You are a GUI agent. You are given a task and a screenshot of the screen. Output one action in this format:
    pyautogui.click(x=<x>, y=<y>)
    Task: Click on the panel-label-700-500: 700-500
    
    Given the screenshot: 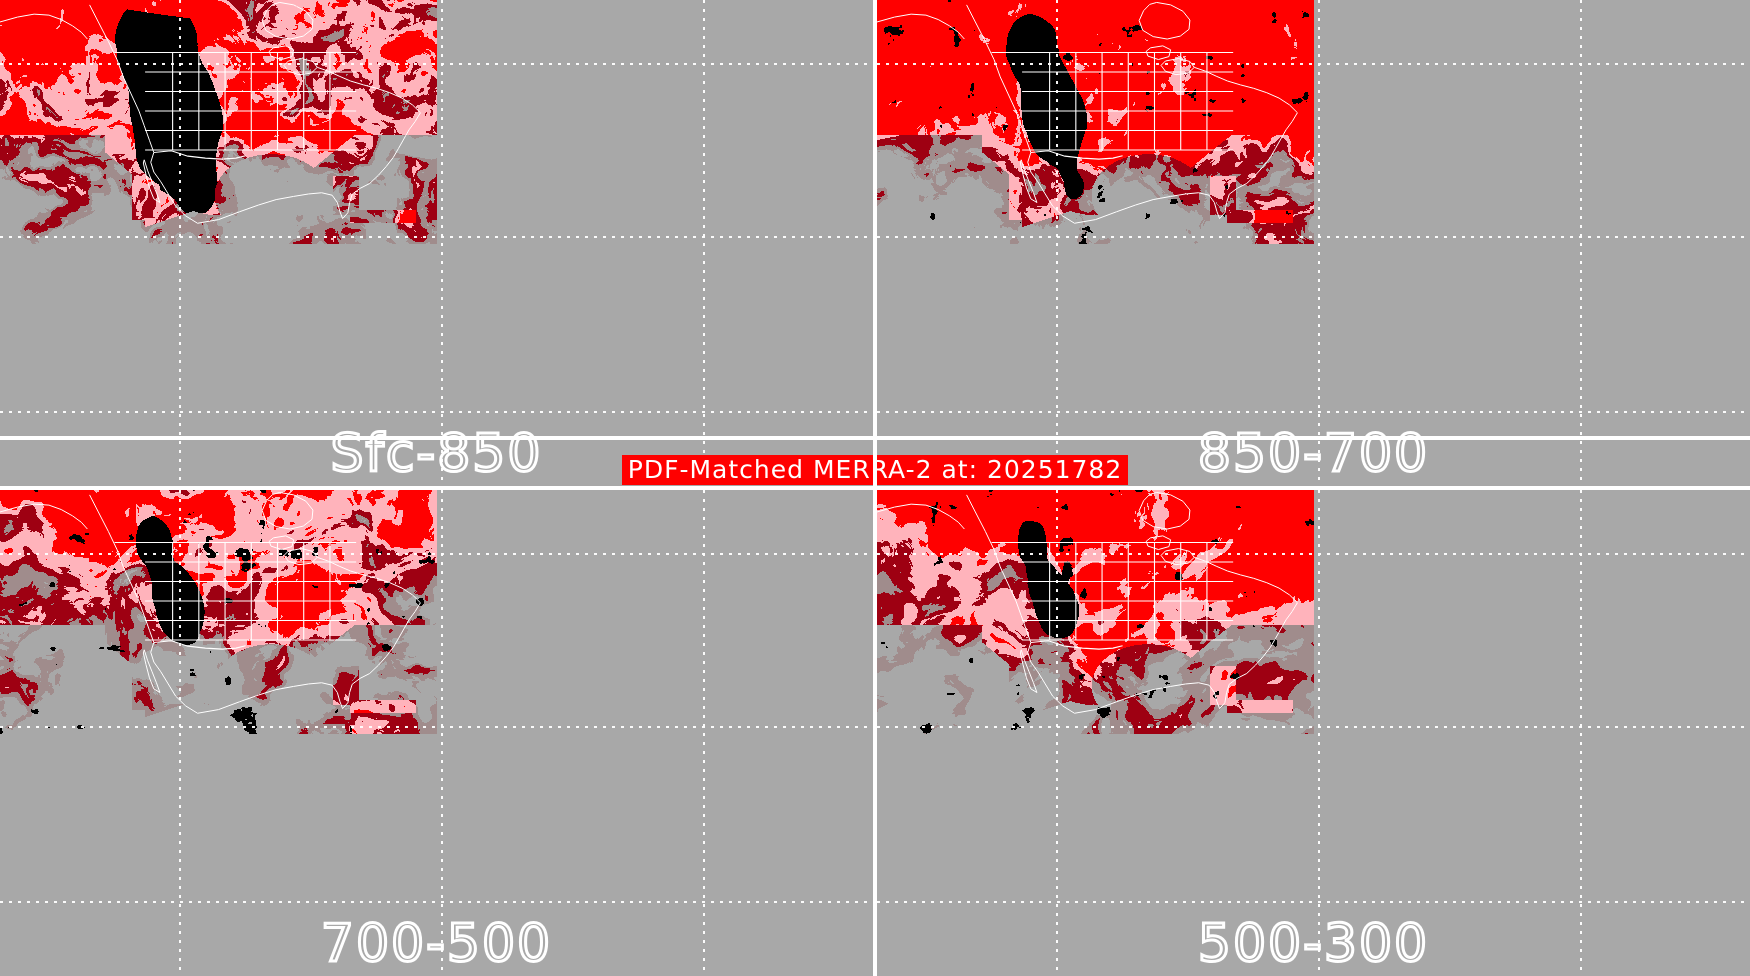 What is the action you would take?
    pyautogui.click(x=436, y=944)
    